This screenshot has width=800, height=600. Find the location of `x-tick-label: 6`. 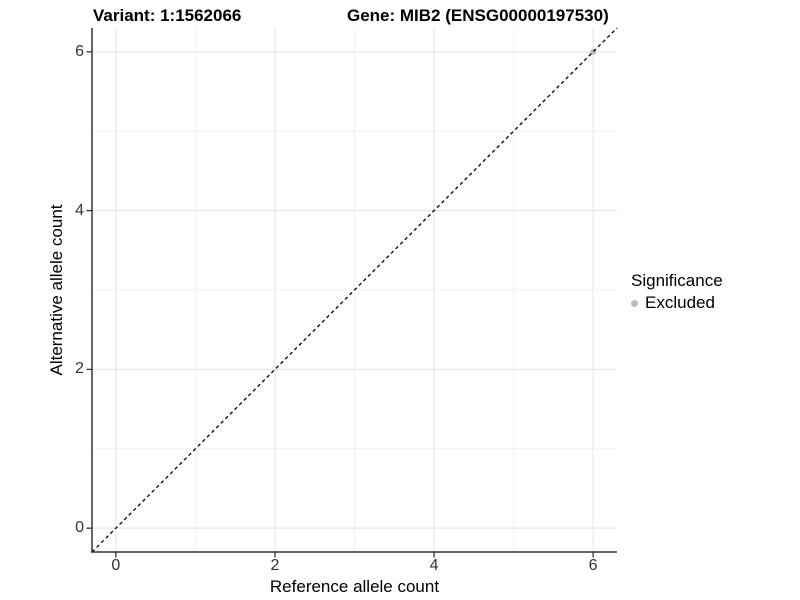

x-tick-label: 6 is located at coordinates (593, 565).